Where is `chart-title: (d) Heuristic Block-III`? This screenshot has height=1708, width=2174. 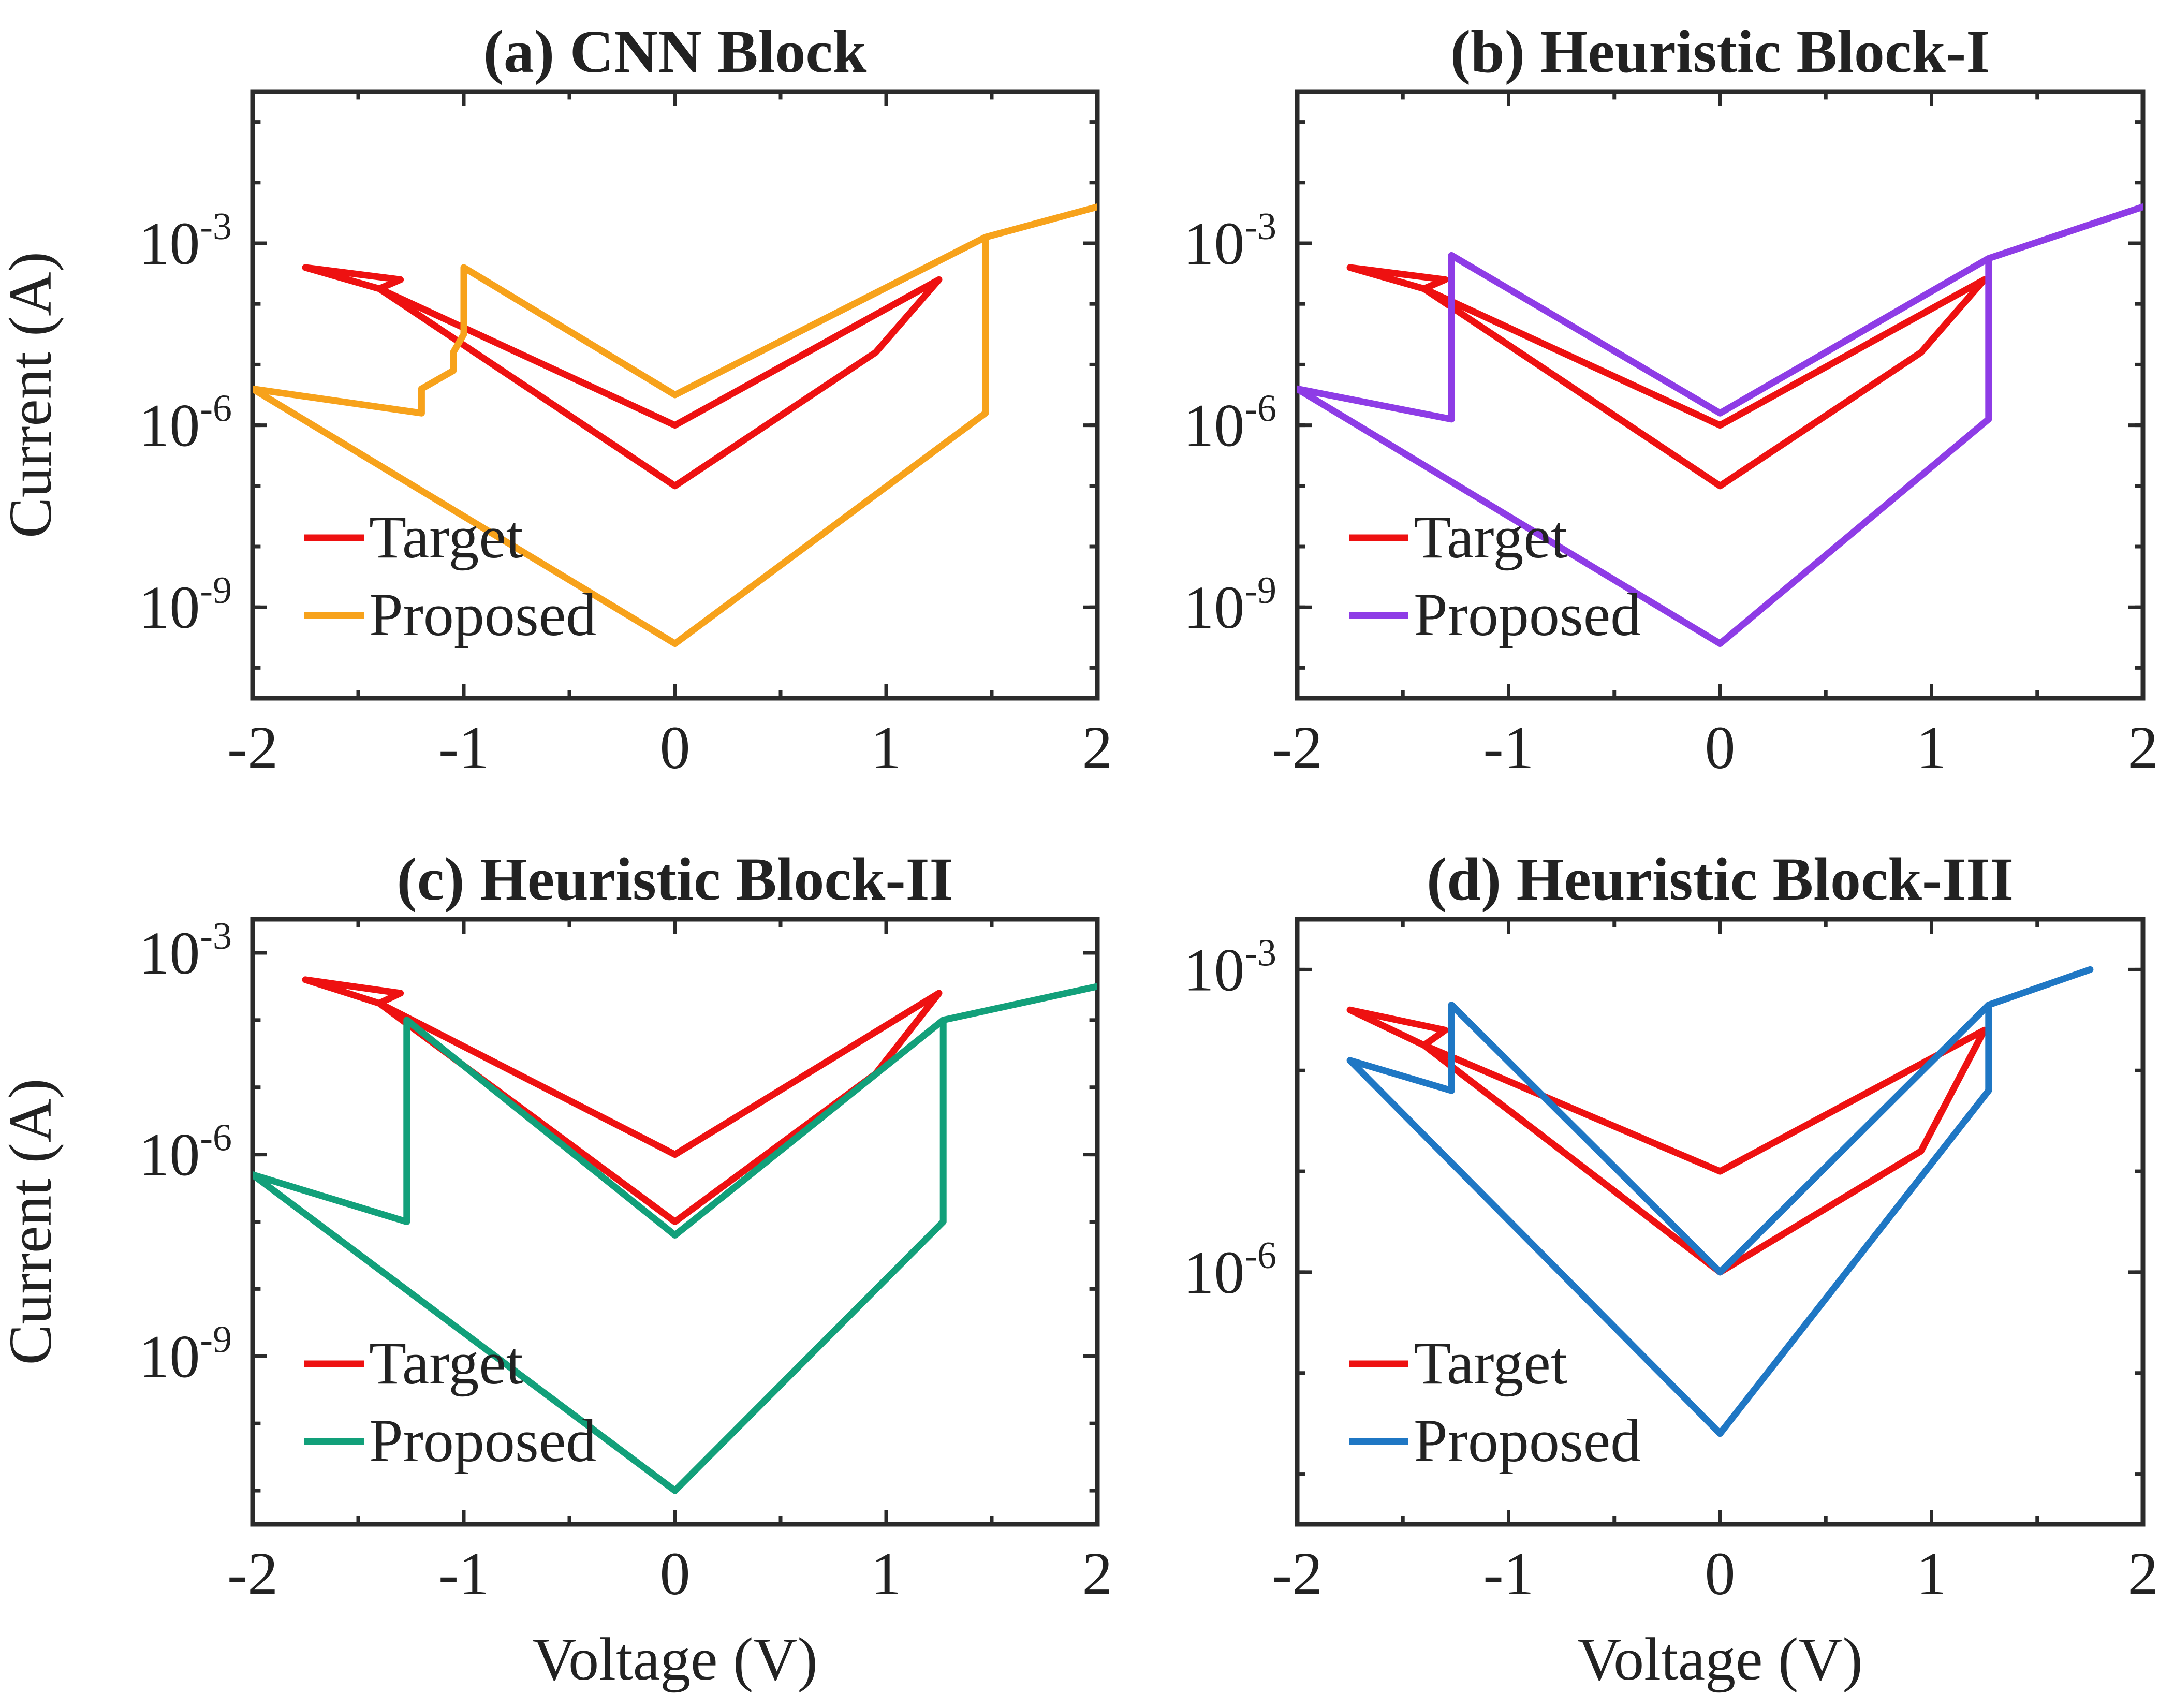
chart-title: (d) Heuristic Block-III is located at coordinates (1720, 879).